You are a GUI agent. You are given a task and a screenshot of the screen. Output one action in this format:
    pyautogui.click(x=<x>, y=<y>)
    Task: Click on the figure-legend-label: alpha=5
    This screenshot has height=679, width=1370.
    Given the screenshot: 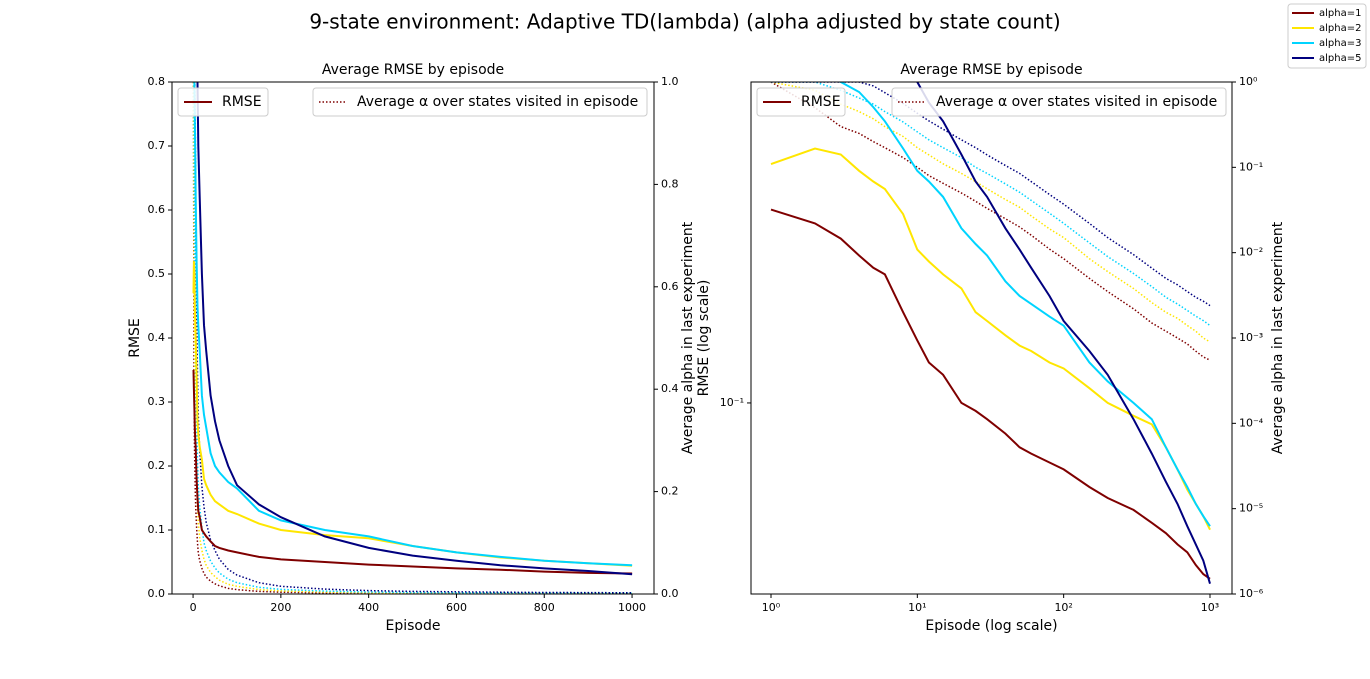 What is the action you would take?
    pyautogui.click(x=1340, y=58)
    